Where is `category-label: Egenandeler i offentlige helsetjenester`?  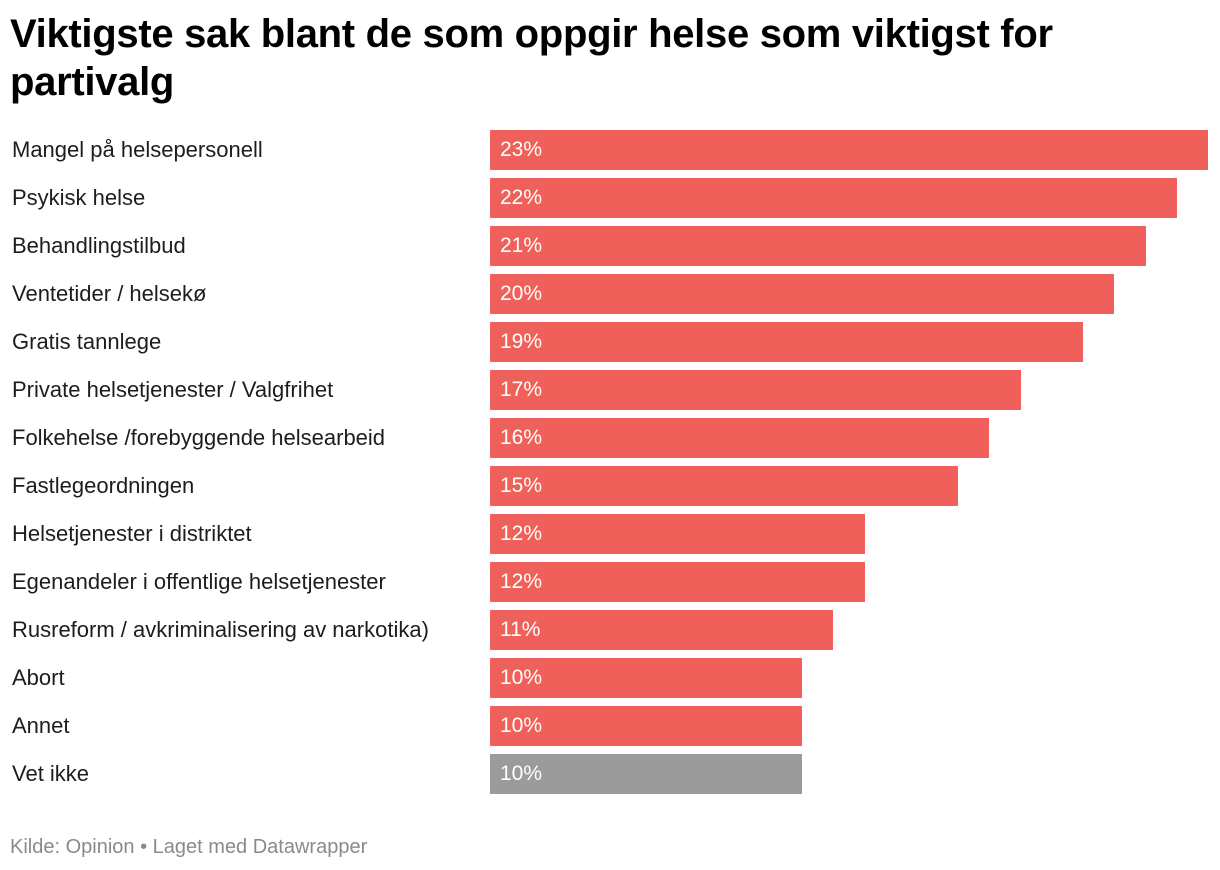
category-label: Egenandeler i offentlige helsetjenester is located at coordinates (199, 581).